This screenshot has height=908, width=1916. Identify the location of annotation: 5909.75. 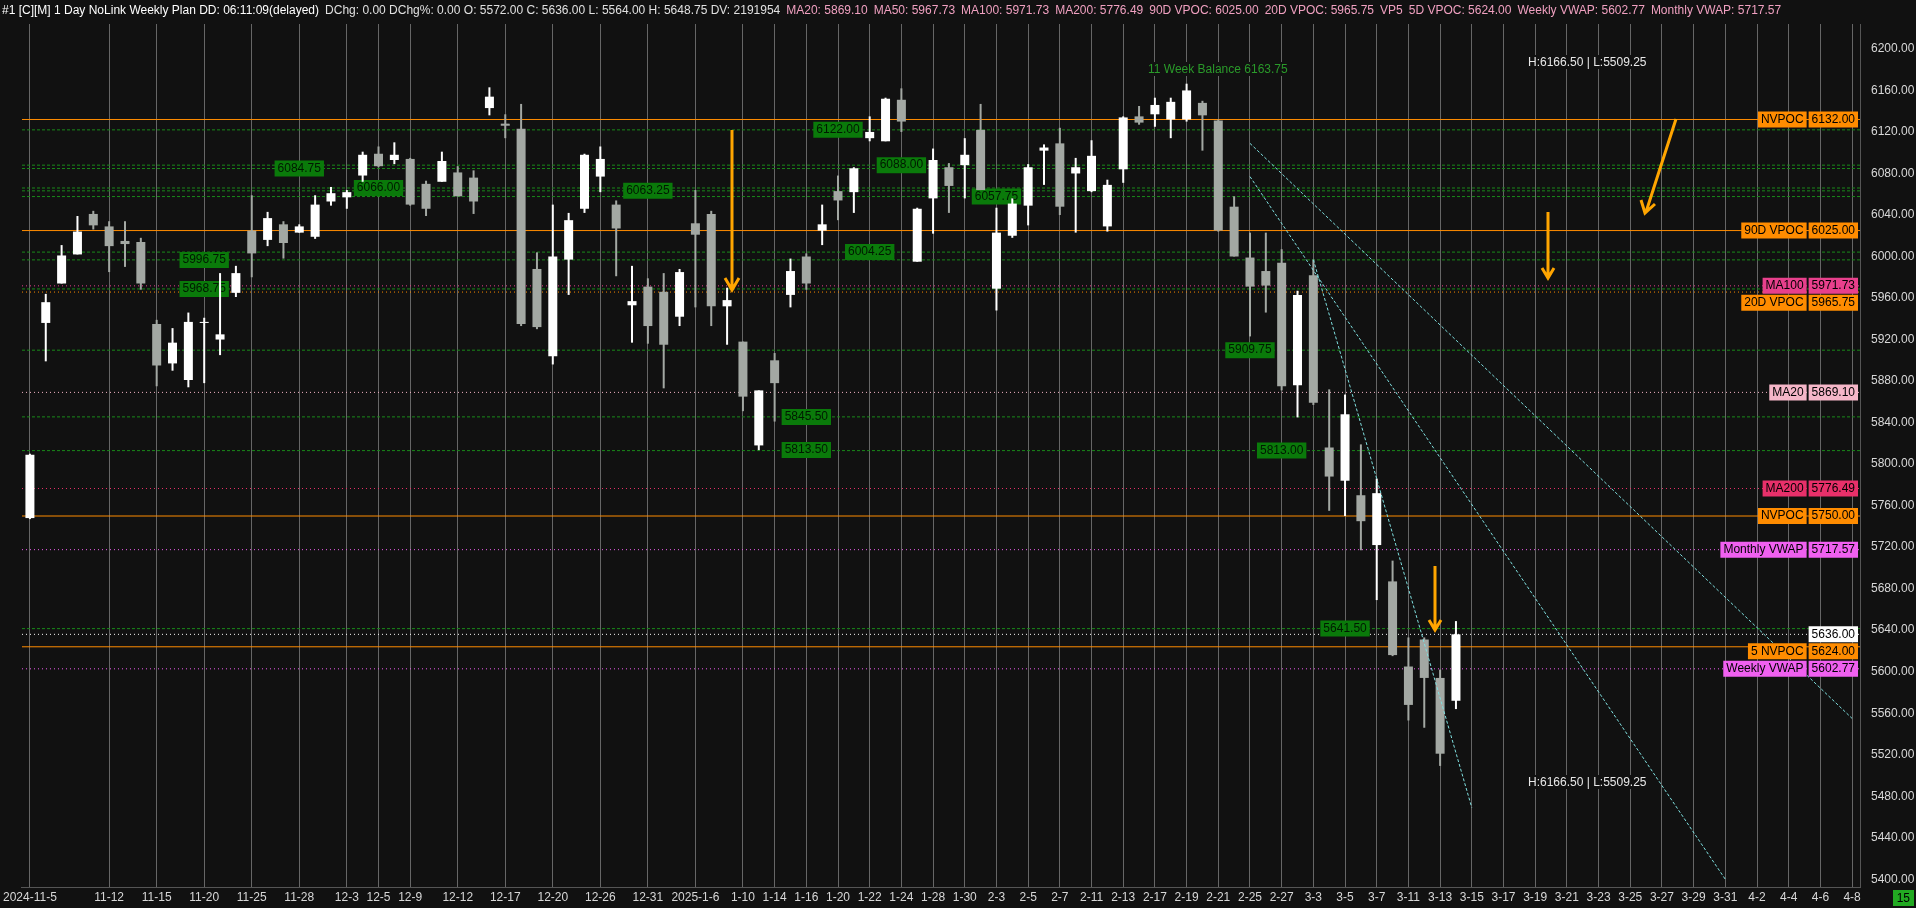
(1250, 349).